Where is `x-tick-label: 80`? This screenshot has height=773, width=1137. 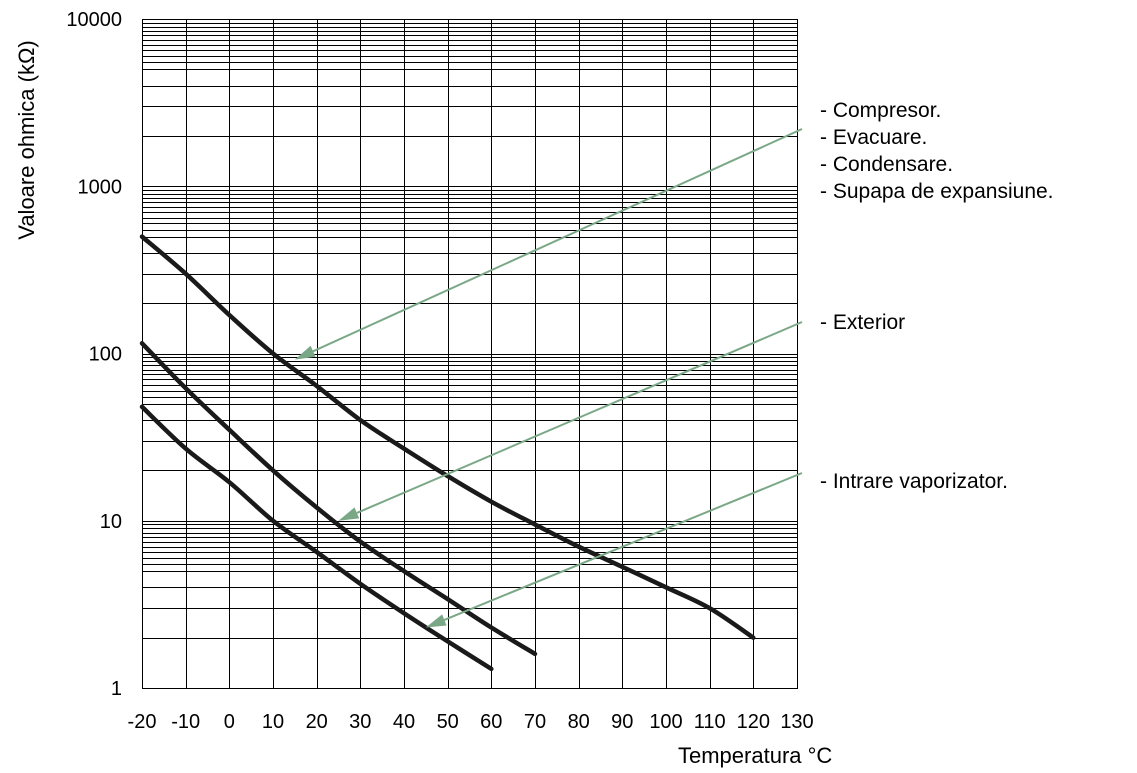 x-tick-label: 80 is located at coordinates (579, 722).